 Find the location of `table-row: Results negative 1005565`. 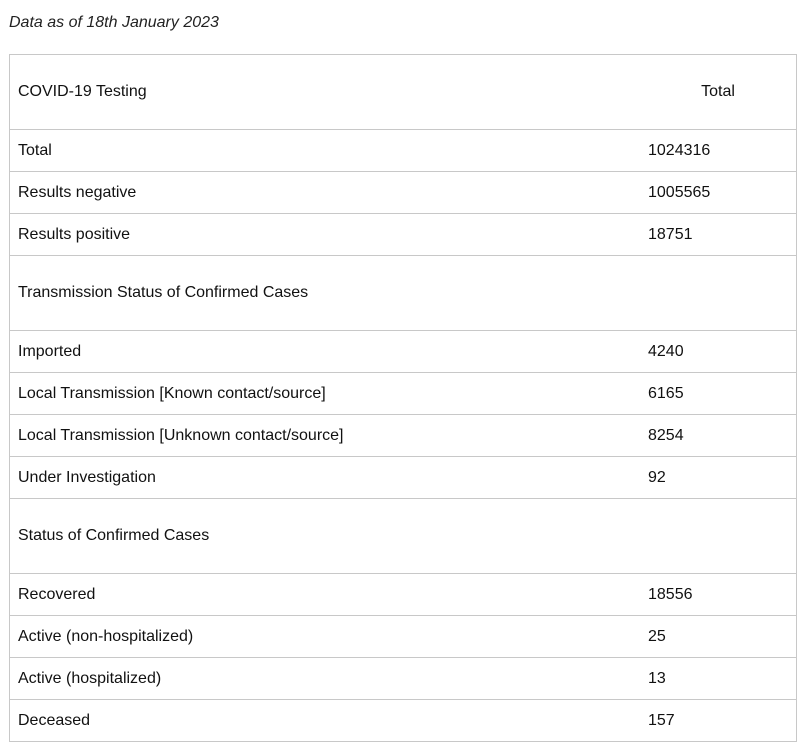

table-row: Results negative 1005565 is located at coordinates (403, 192).